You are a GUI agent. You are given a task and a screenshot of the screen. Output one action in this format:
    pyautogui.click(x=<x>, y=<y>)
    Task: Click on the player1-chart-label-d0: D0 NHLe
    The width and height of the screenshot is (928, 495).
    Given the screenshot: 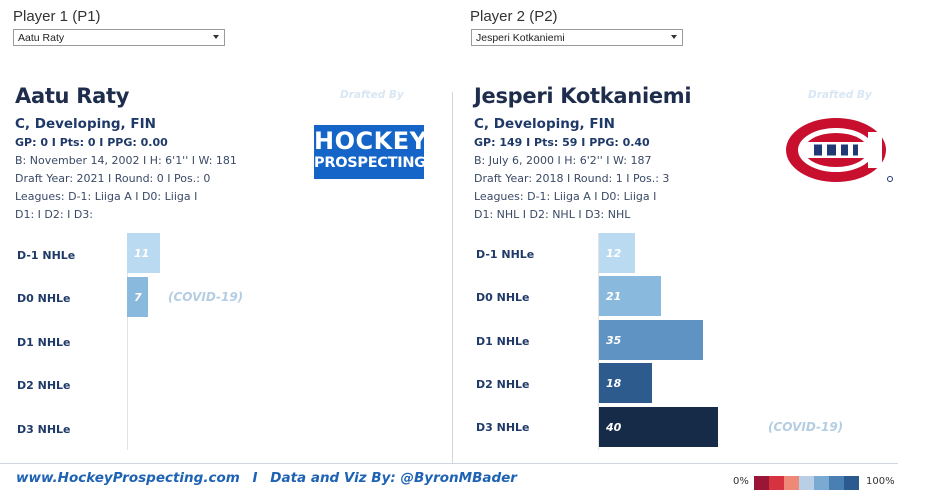 What is the action you would take?
    pyautogui.click(x=44, y=298)
    